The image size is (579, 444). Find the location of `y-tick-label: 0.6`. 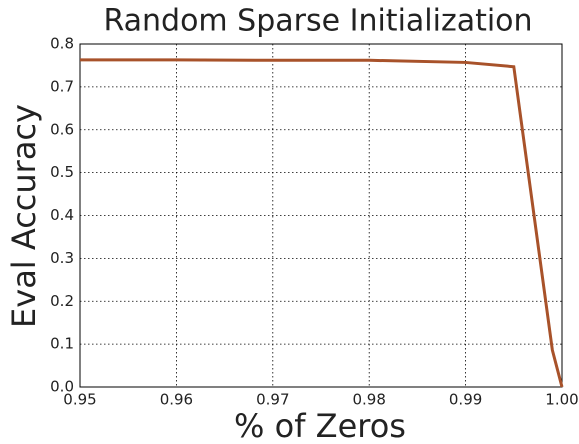

y-tick-label: 0.6 is located at coordinates (62, 129).